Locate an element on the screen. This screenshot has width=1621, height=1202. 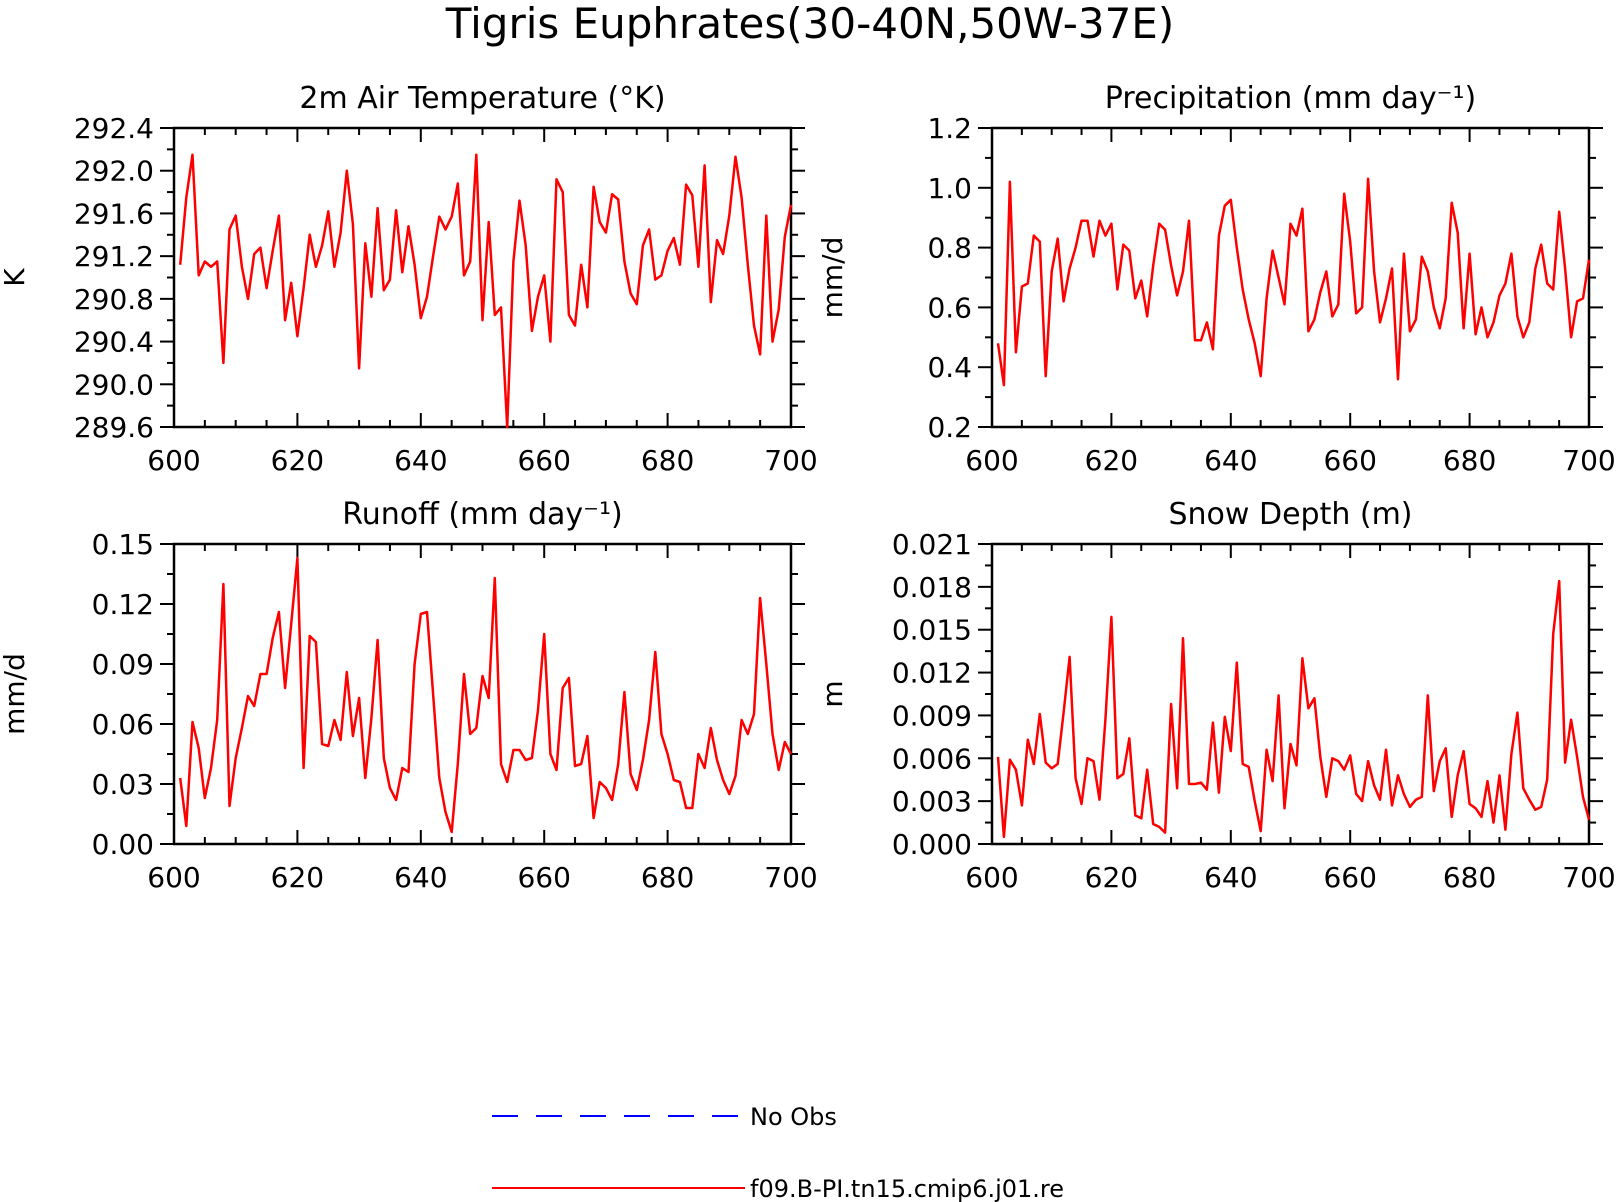
y-tick-label: 291.6 is located at coordinates (114, 213).